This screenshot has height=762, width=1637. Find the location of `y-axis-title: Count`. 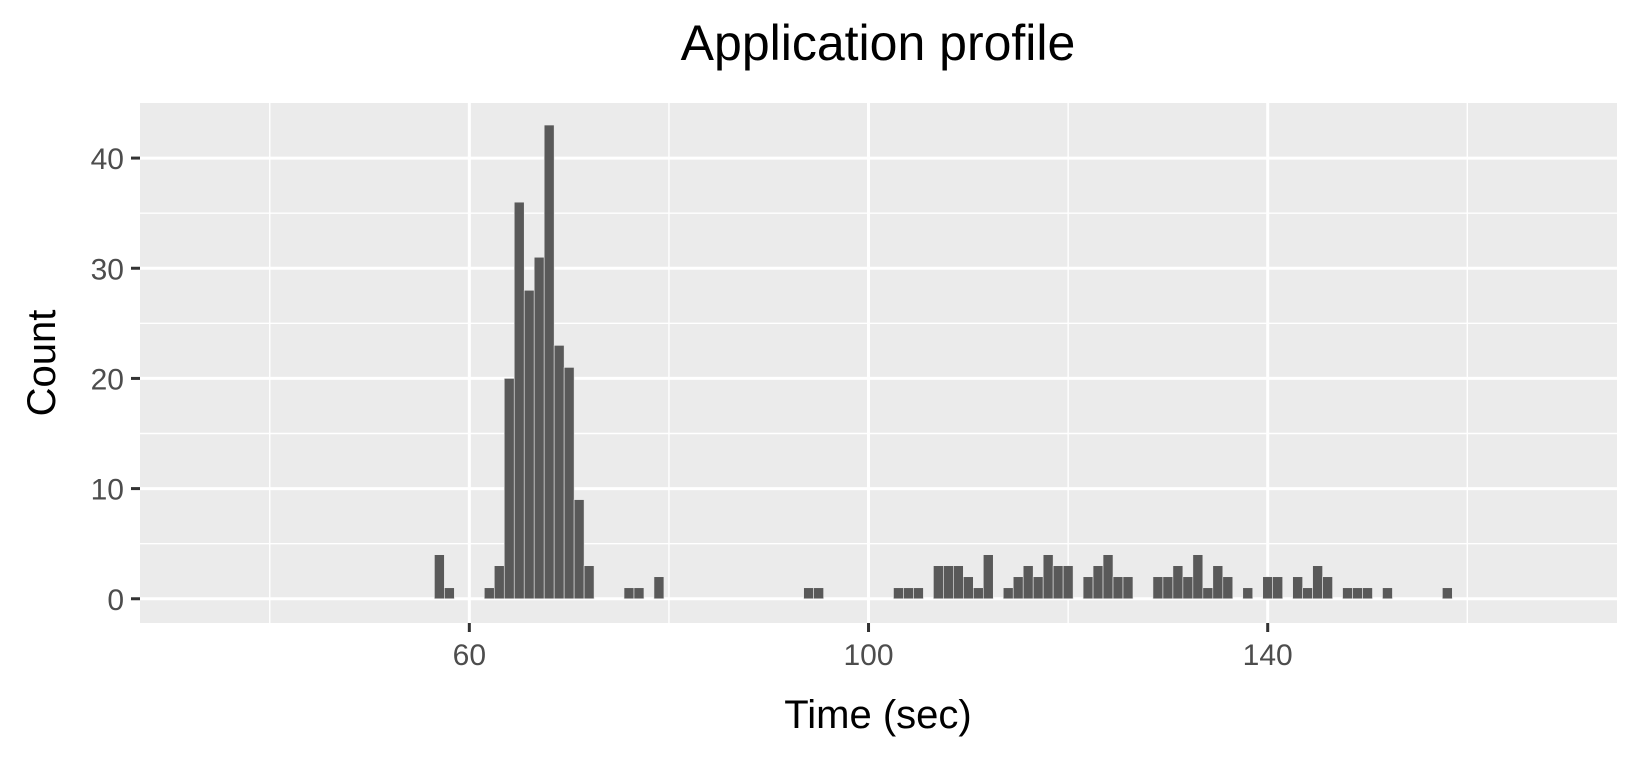

y-axis-title: Count is located at coordinates (42, 363).